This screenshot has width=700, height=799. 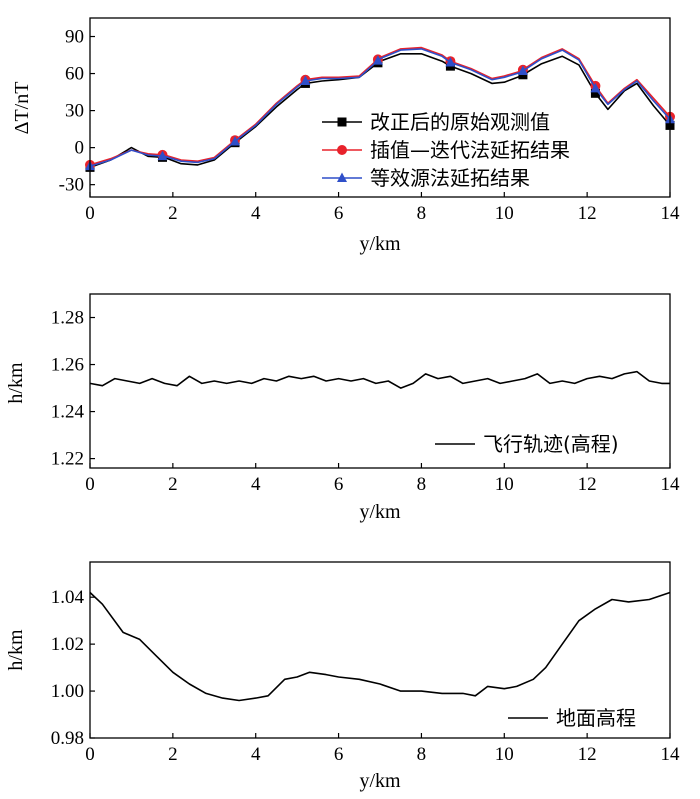 What do you see at coordinates (80, 148) in the screenshot?
I see `y-tick-label: 0` at bounding box center [80, 148].